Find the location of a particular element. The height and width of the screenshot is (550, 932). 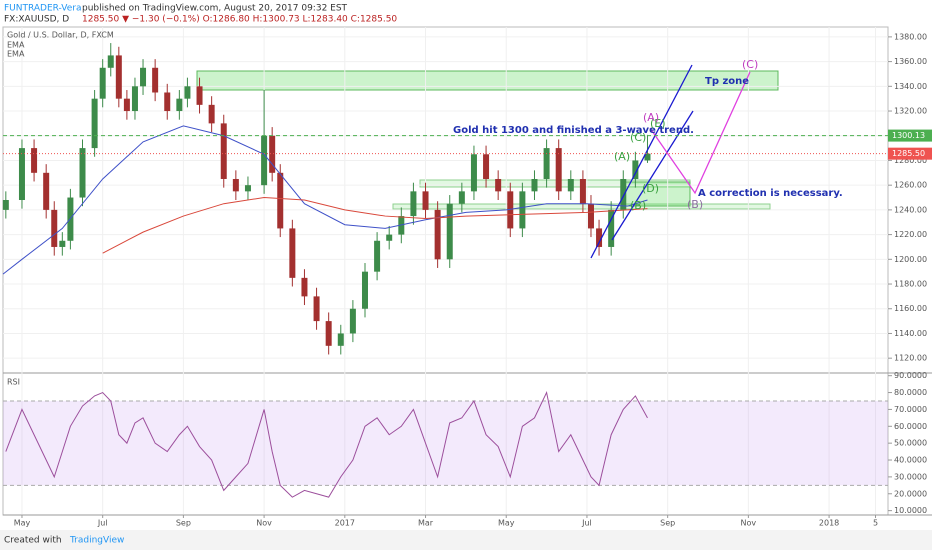

annotation: (A) is located at coordinates (622, 156).